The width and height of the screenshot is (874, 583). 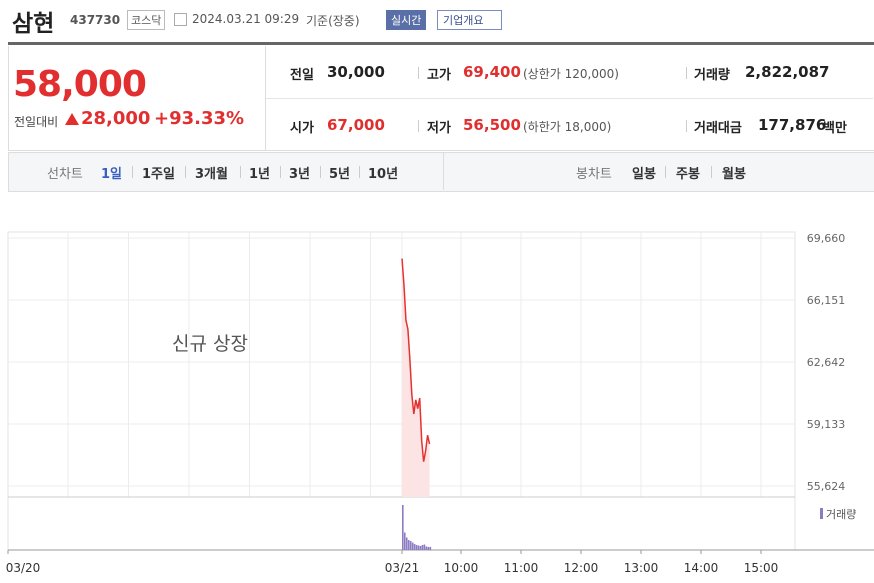 What do you see at coordinates (199, 118) in the screenshot?
I see `change-rate: +93.33%` at bounding box center [199, 118].